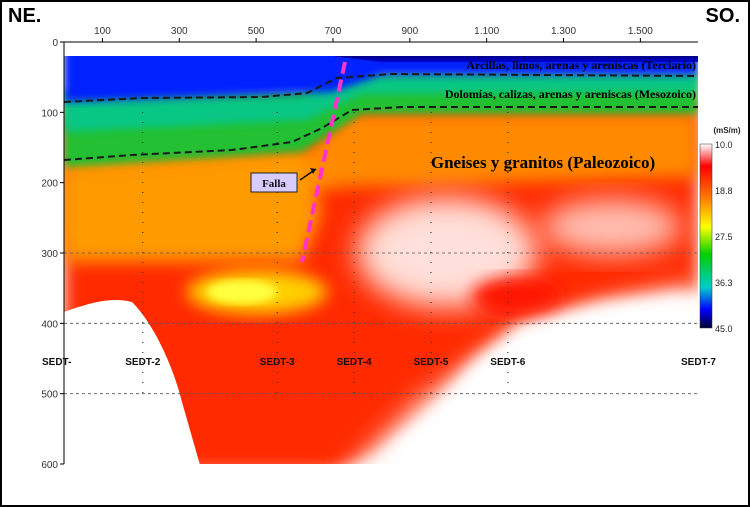 The height and width of the screenshot is (507, 750). What do you see at coordinates (354, 362) in the screenshot?
I see `well-label: SEDT-4` at bounding box center [354, 362].